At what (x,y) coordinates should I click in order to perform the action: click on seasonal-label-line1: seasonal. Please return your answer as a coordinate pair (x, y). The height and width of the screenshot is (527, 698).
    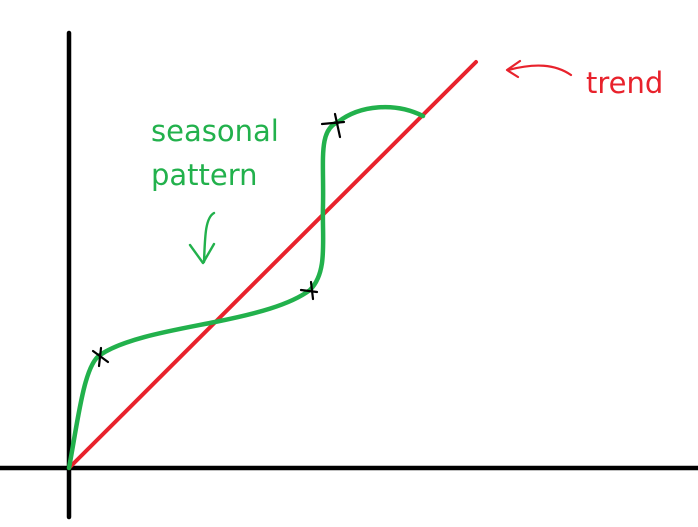
    Looking at the image, I should click on (215, 131).